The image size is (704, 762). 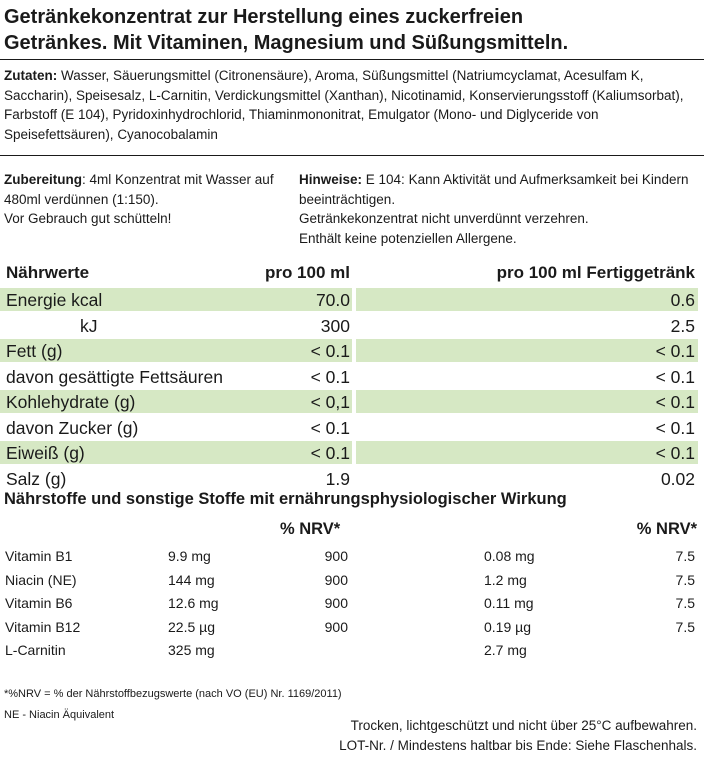 I want to click on nutrient-name: Kohlehydrate (g), so click(x=71, y=402).